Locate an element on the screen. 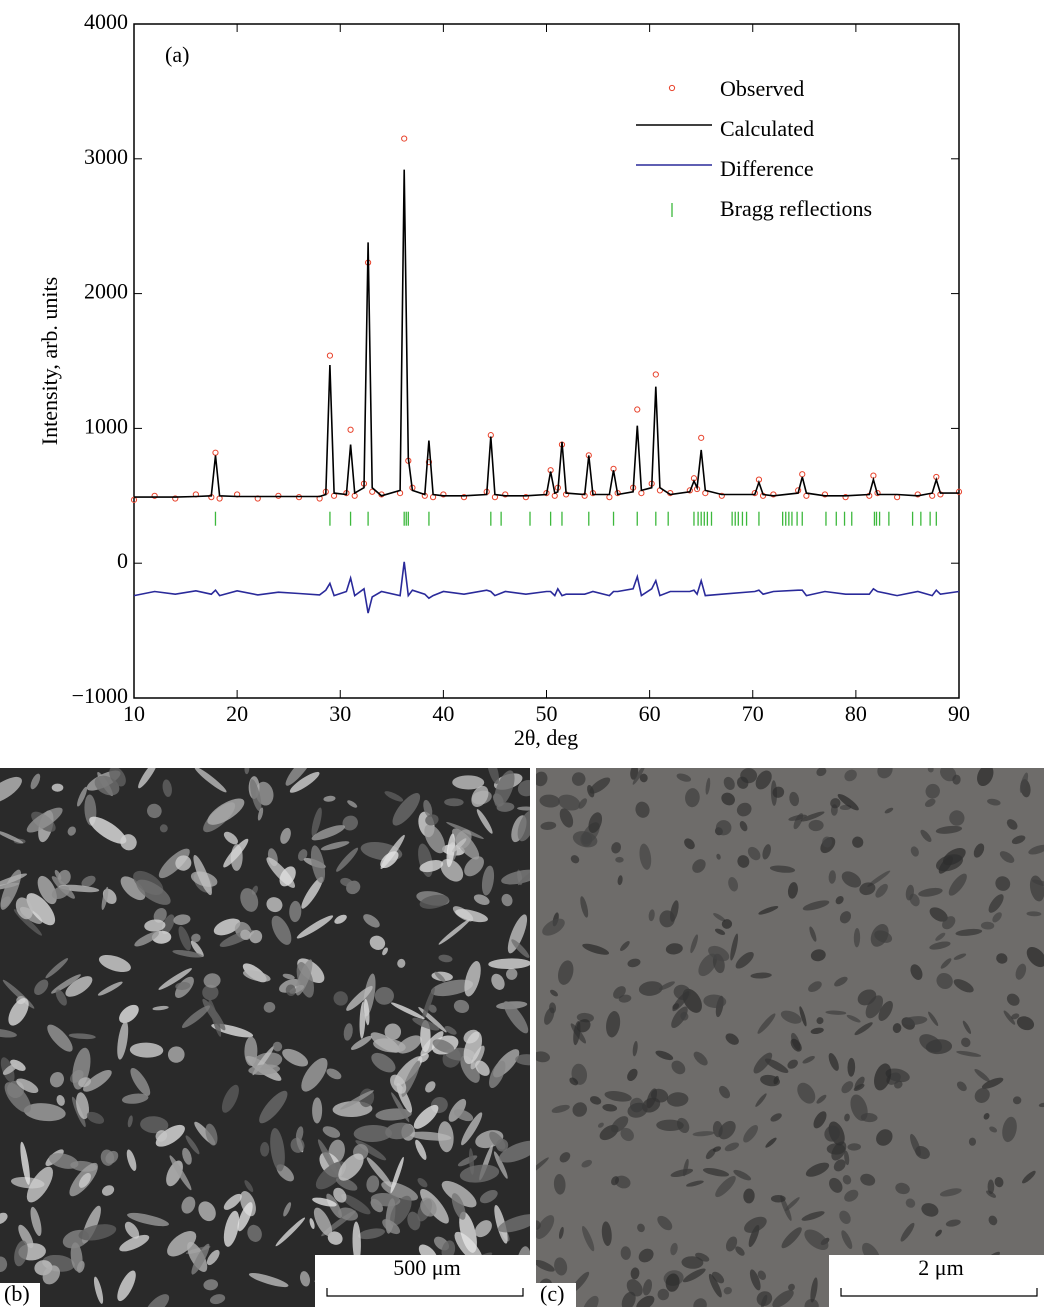 The height and width of the screenshot is (1312, 1044). y-tick-label: 3000 is located at coordinates (106, 156).